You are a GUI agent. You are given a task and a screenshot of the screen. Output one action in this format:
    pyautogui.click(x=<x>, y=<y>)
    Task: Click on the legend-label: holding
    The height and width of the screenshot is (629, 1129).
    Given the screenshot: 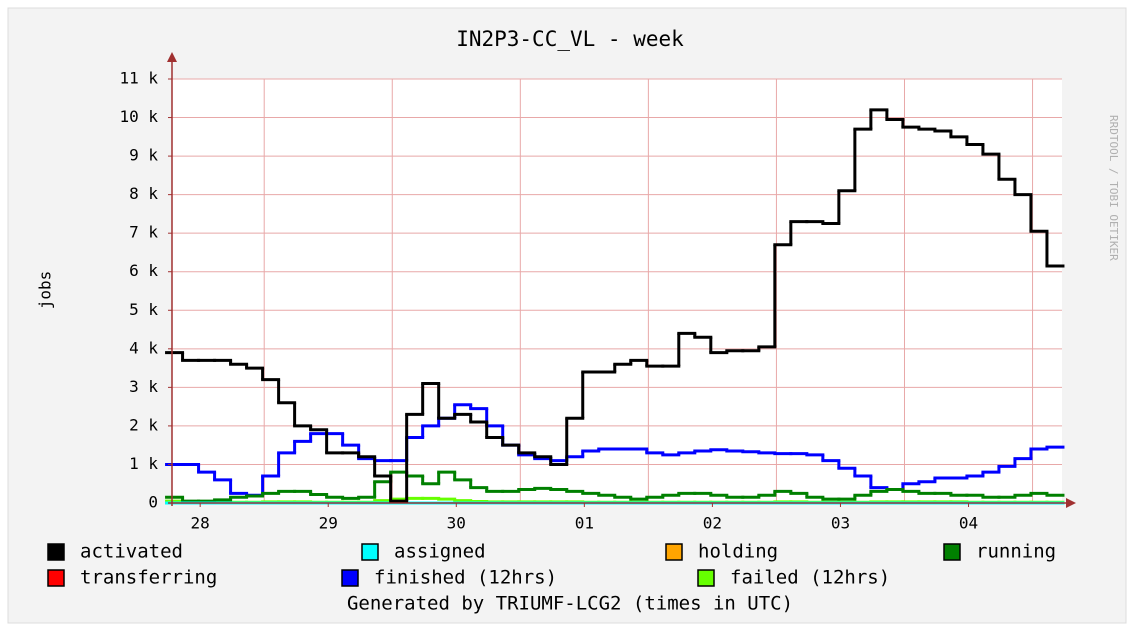 What is the action you would take?
    pyautogui.click(x=738, y=552)
    